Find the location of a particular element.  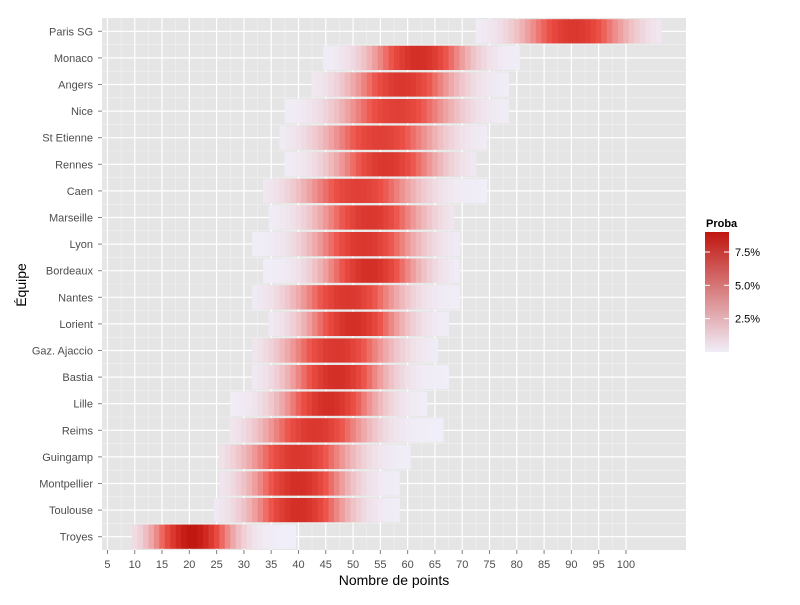

y-tick-marks is located at coordinates (100, 284).